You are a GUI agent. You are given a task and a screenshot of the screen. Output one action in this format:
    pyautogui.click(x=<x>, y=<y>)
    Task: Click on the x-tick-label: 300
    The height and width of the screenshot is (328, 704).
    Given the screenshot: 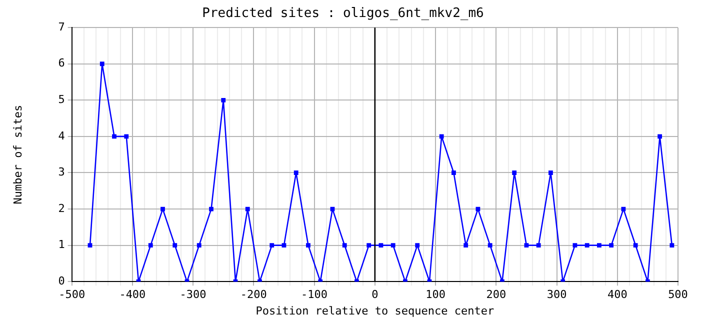 What is the action you would take?
    pyautogui.click(x=556, y=295)
    